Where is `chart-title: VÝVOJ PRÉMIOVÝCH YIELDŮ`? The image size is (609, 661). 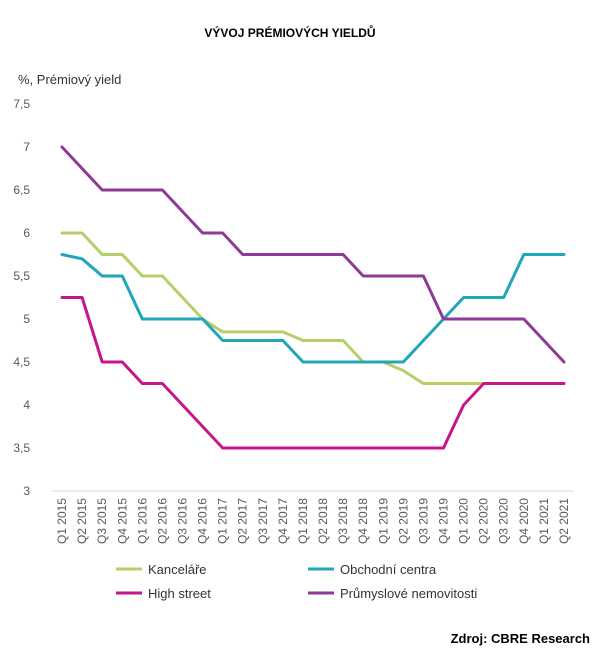
chart-title: VÝVOJ PRÉMIOVÝCH YIELDŮ is located at coordinates (289, 32).